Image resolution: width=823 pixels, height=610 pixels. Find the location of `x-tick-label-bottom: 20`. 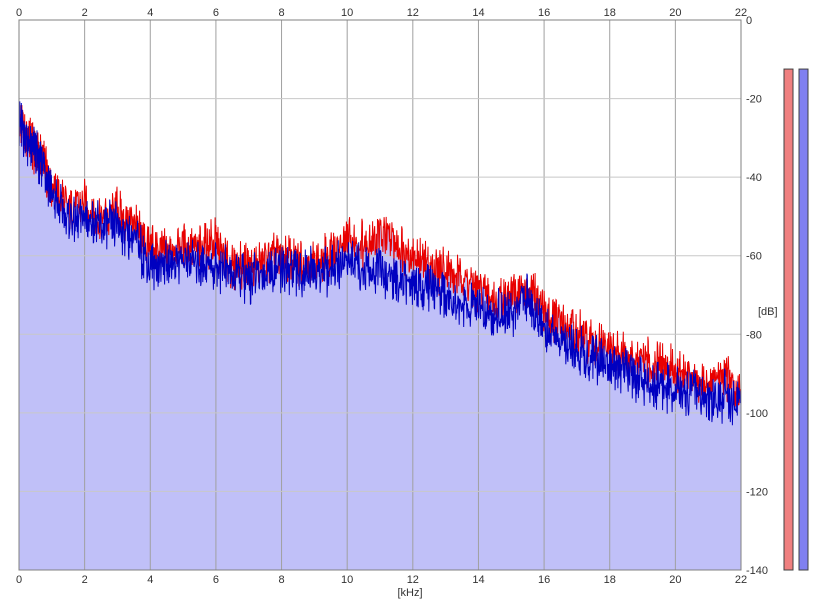

x-tick-label-bottom: 20 is located at coordinates (675, 580).